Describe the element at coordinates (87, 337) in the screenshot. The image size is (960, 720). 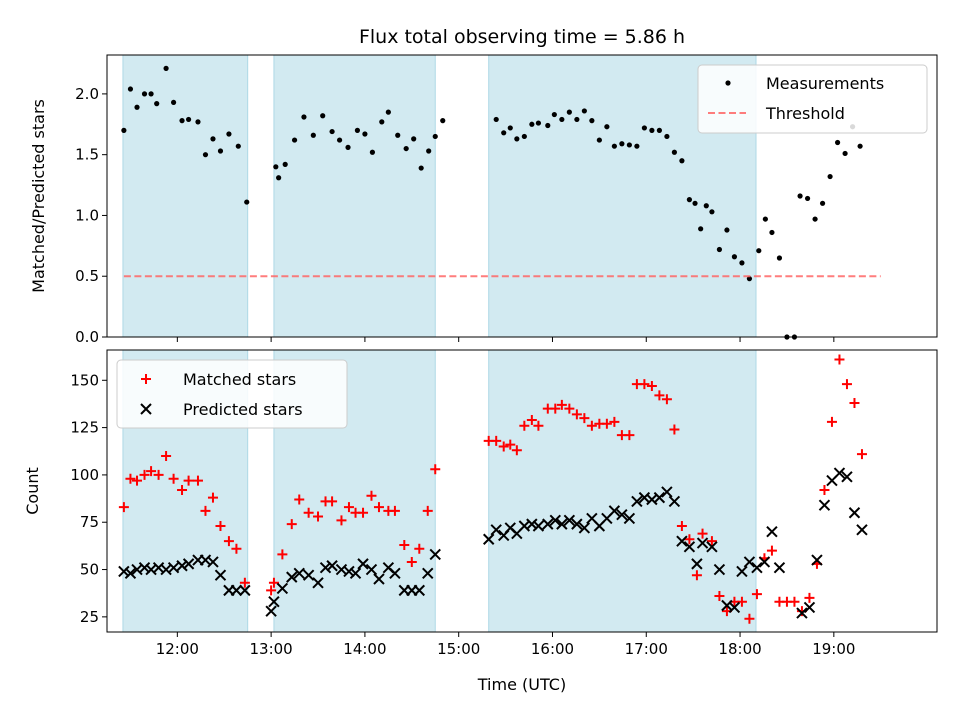
I see `y-tick-label: 0.0` at that location.